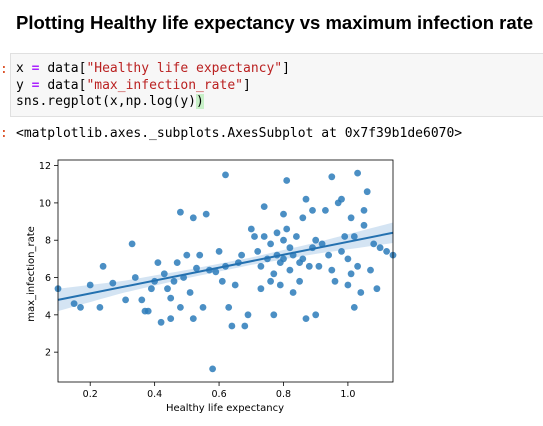 The image size is (543, 426). I want to click on x-tick-label: 0.6, so click(219, 394).